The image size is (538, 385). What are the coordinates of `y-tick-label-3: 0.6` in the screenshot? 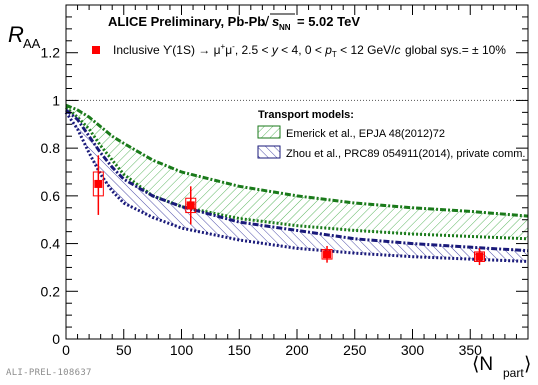 It's located at (51, 196).